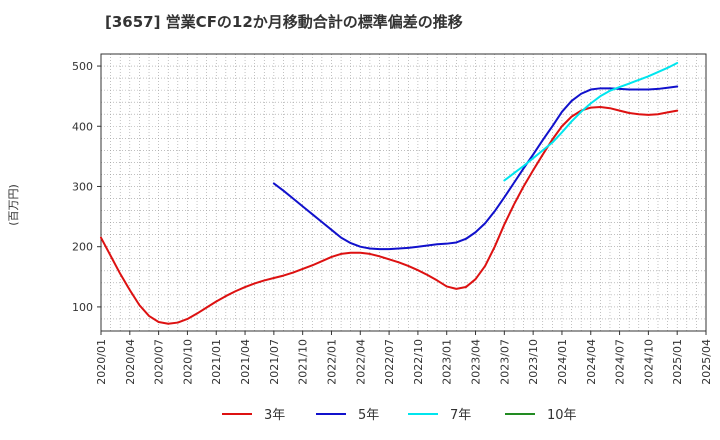 The image size is (720, 440). I want to click on x-tick-label: 2020/07, so click(159, 362).